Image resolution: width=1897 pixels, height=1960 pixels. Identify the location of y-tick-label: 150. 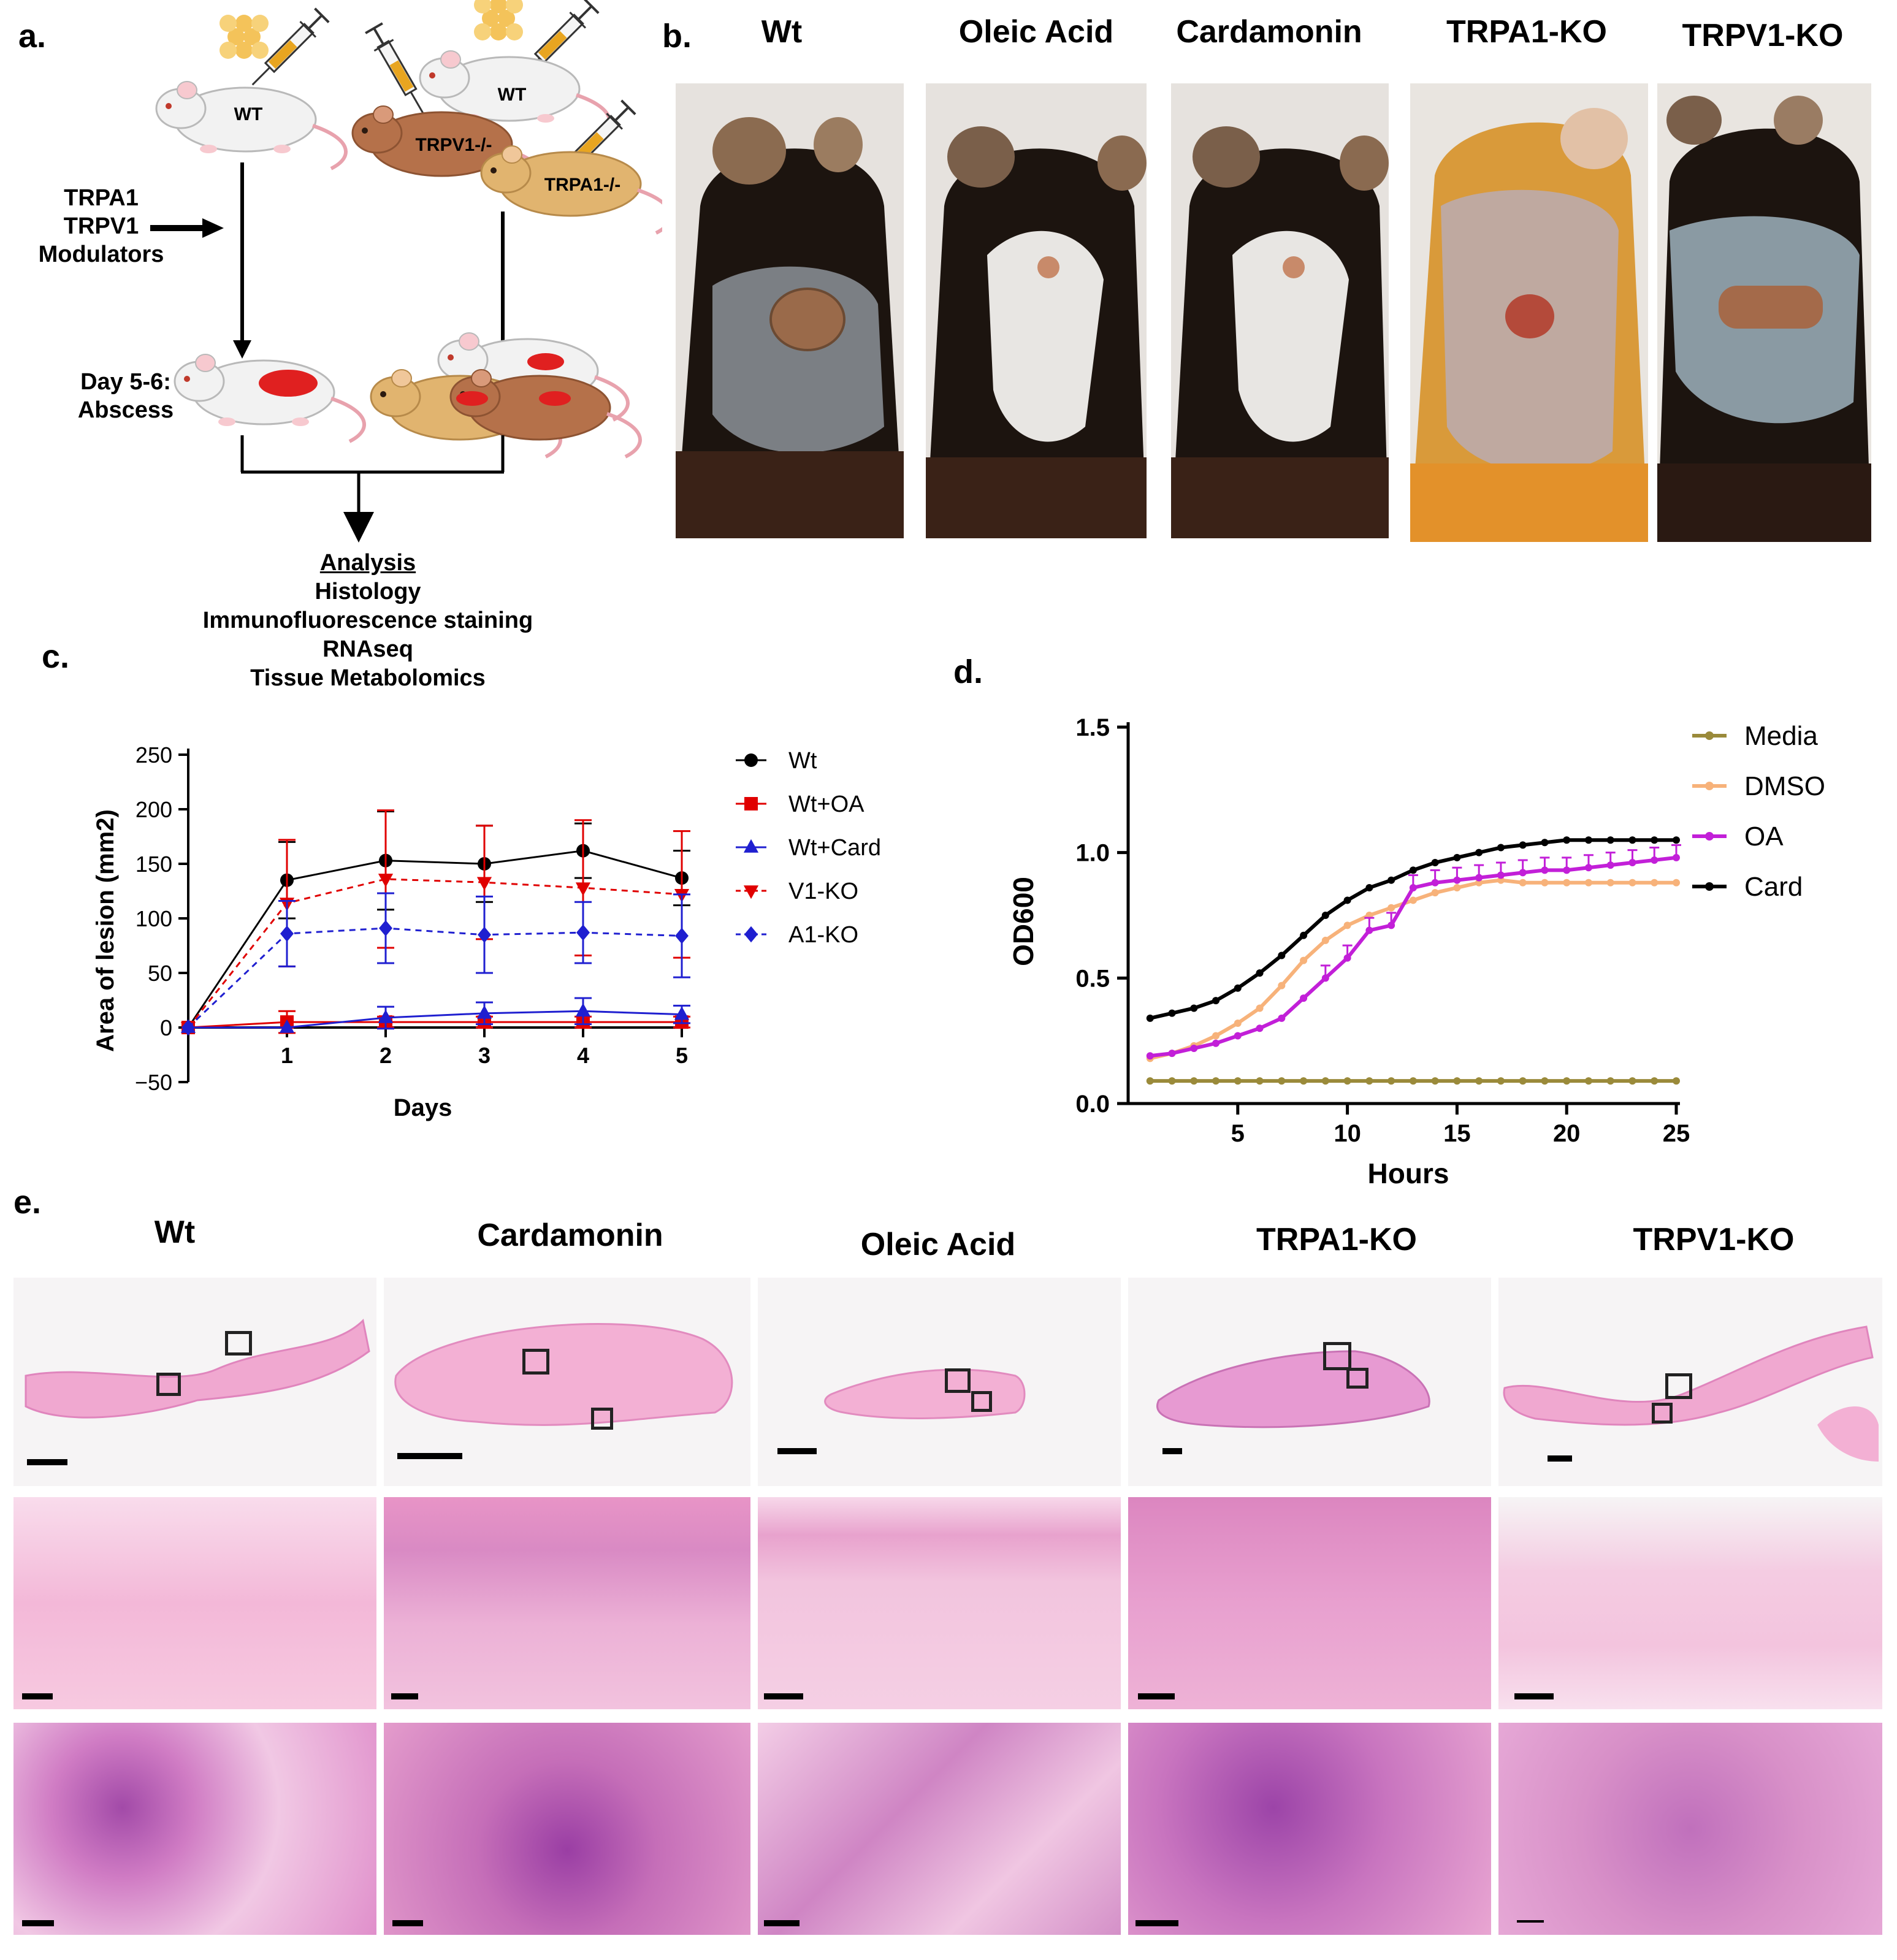
(154, 864).